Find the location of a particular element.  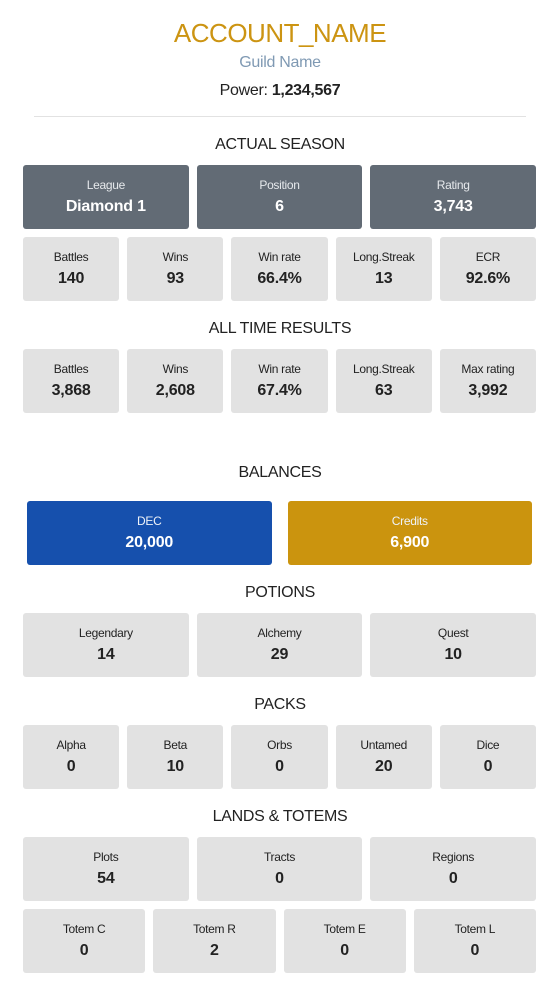

stat-label: Totem C is located at coordinates (84, 929).